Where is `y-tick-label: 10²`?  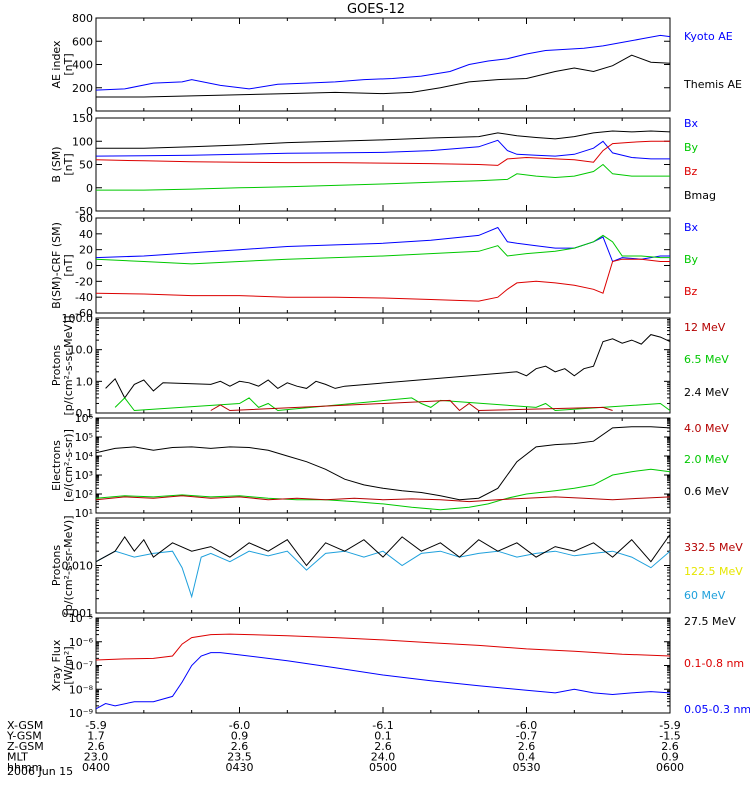
y-tick-label: 10² is located at coordinates (84, 494).